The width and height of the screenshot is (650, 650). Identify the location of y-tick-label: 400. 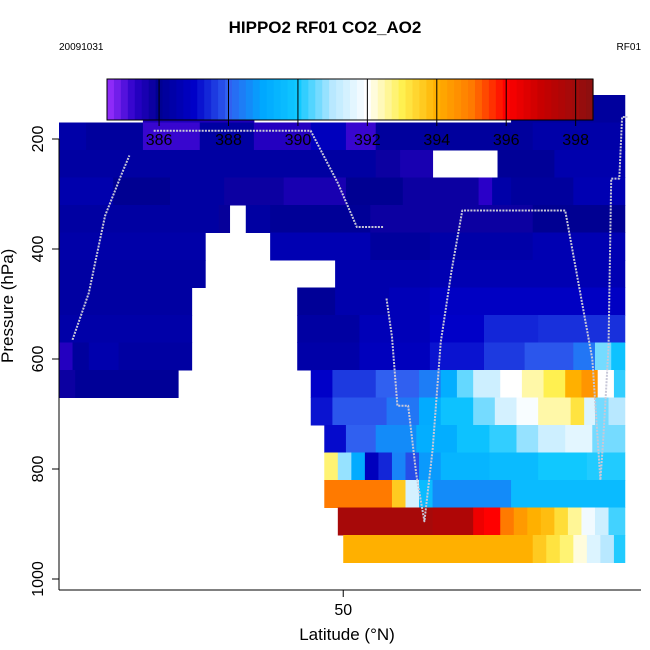
(38, 249).